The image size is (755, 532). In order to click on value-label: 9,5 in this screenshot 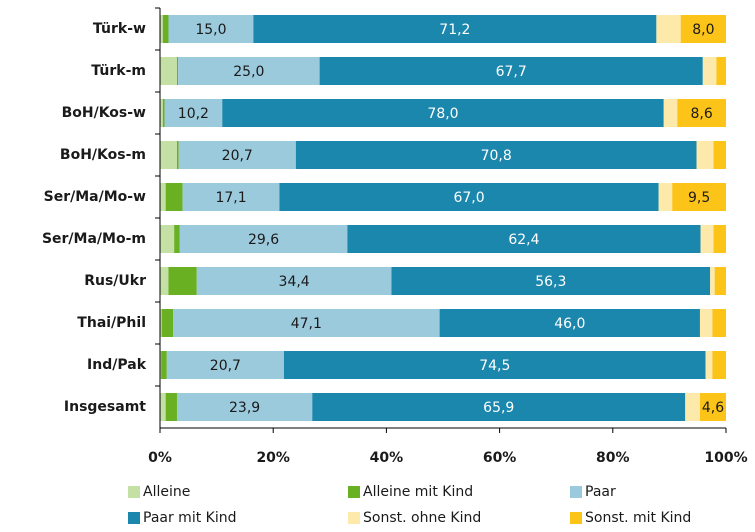, I will do `click(699, 198)`.